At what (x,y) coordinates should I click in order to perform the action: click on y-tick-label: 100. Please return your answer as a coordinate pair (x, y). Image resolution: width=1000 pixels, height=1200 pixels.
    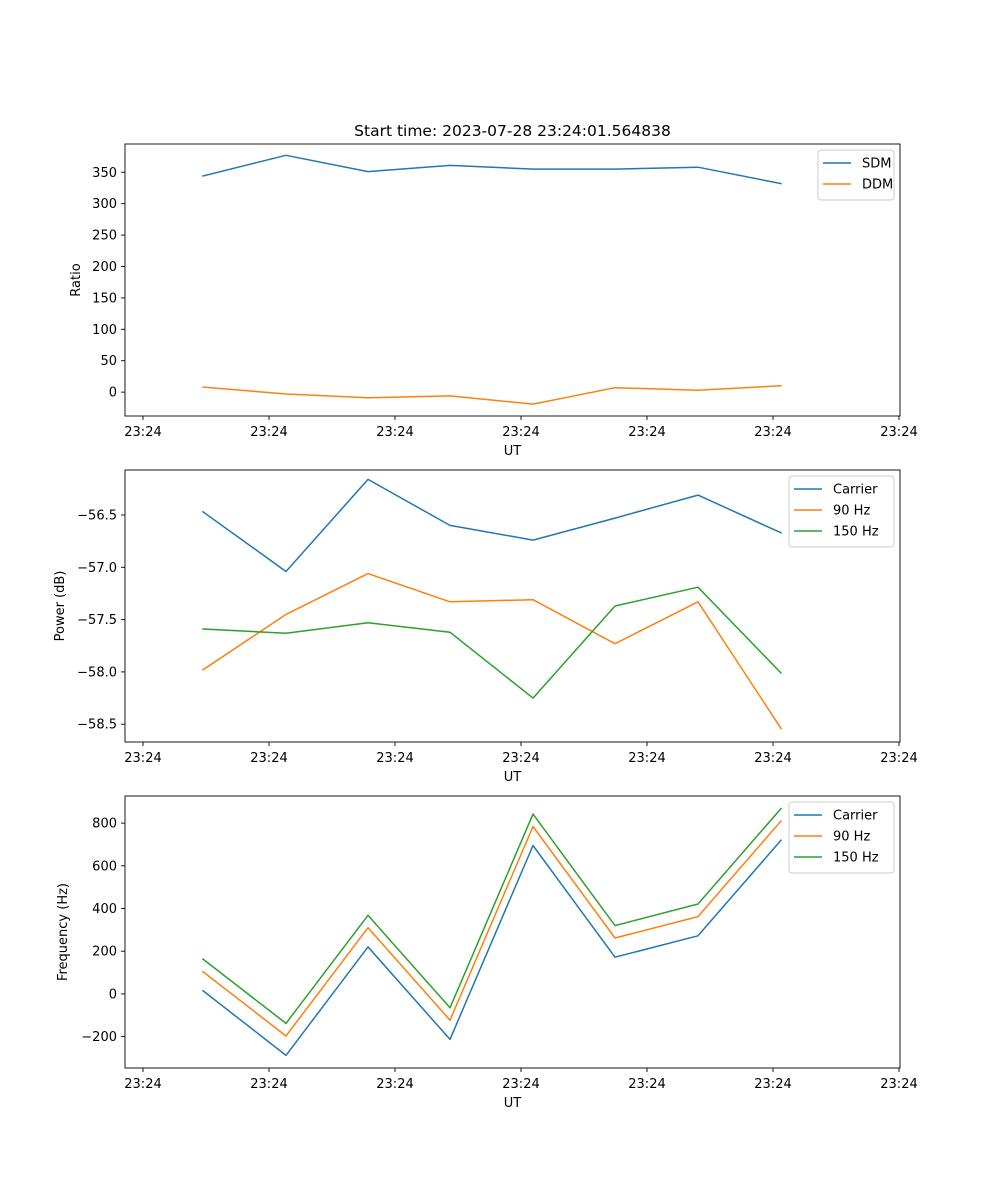
    Looking at the image, I should click on (104, 330).